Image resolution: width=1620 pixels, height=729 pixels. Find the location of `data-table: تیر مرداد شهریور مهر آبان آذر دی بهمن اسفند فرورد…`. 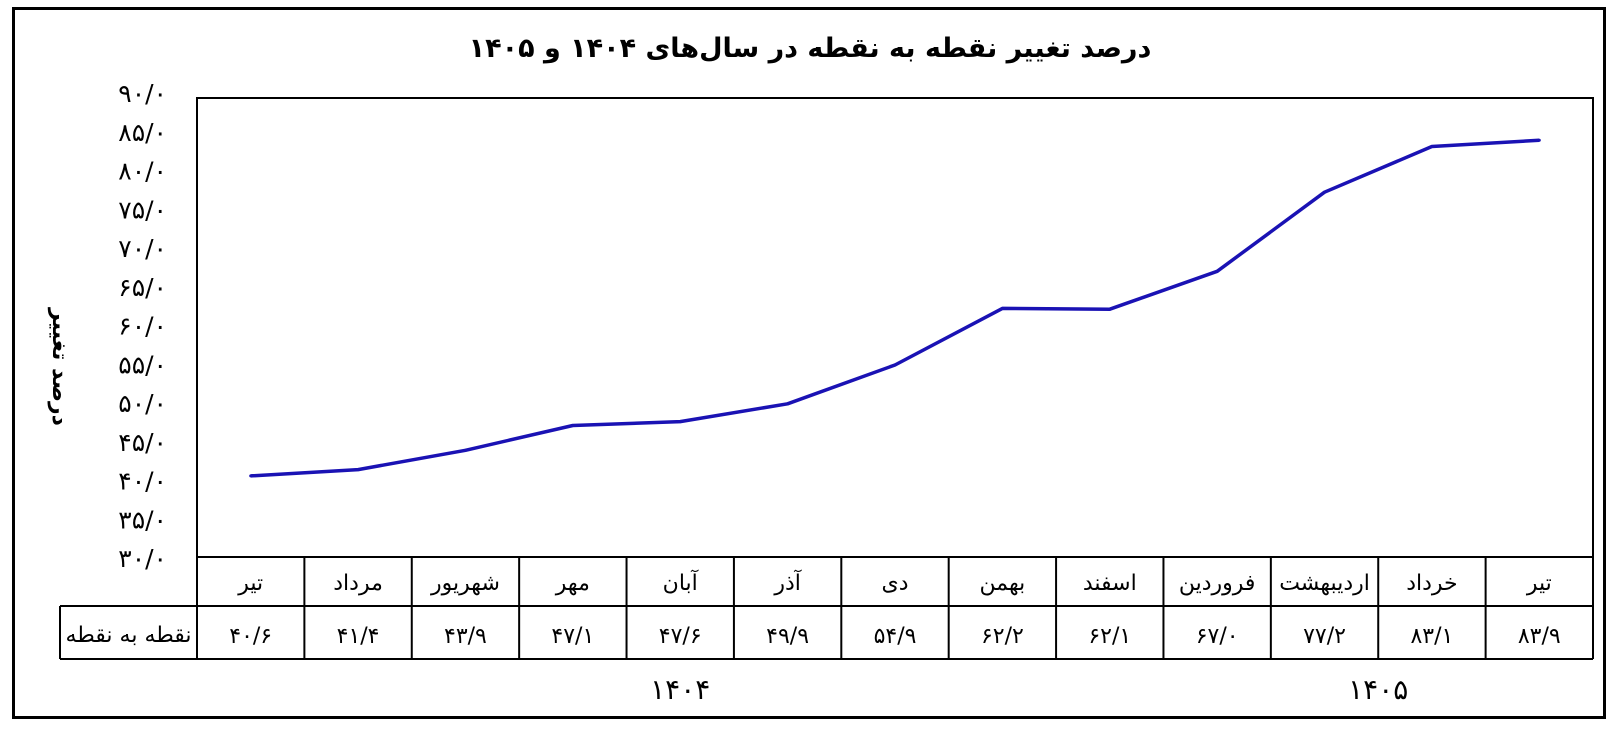

data-table: تیر مرداد شهریور مهر آبان آذر دی بهمن اسفند فرورد… is located at coordinates (826, 608).